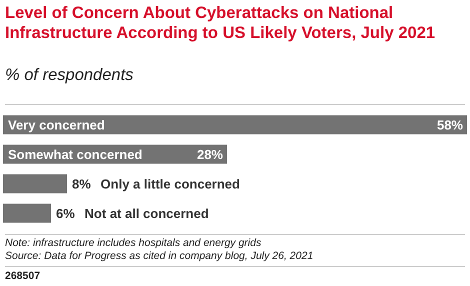 This screenshot has height=286, width=470. I want to click on y-tick-label: Somewhat concerned, so click(75, 154).